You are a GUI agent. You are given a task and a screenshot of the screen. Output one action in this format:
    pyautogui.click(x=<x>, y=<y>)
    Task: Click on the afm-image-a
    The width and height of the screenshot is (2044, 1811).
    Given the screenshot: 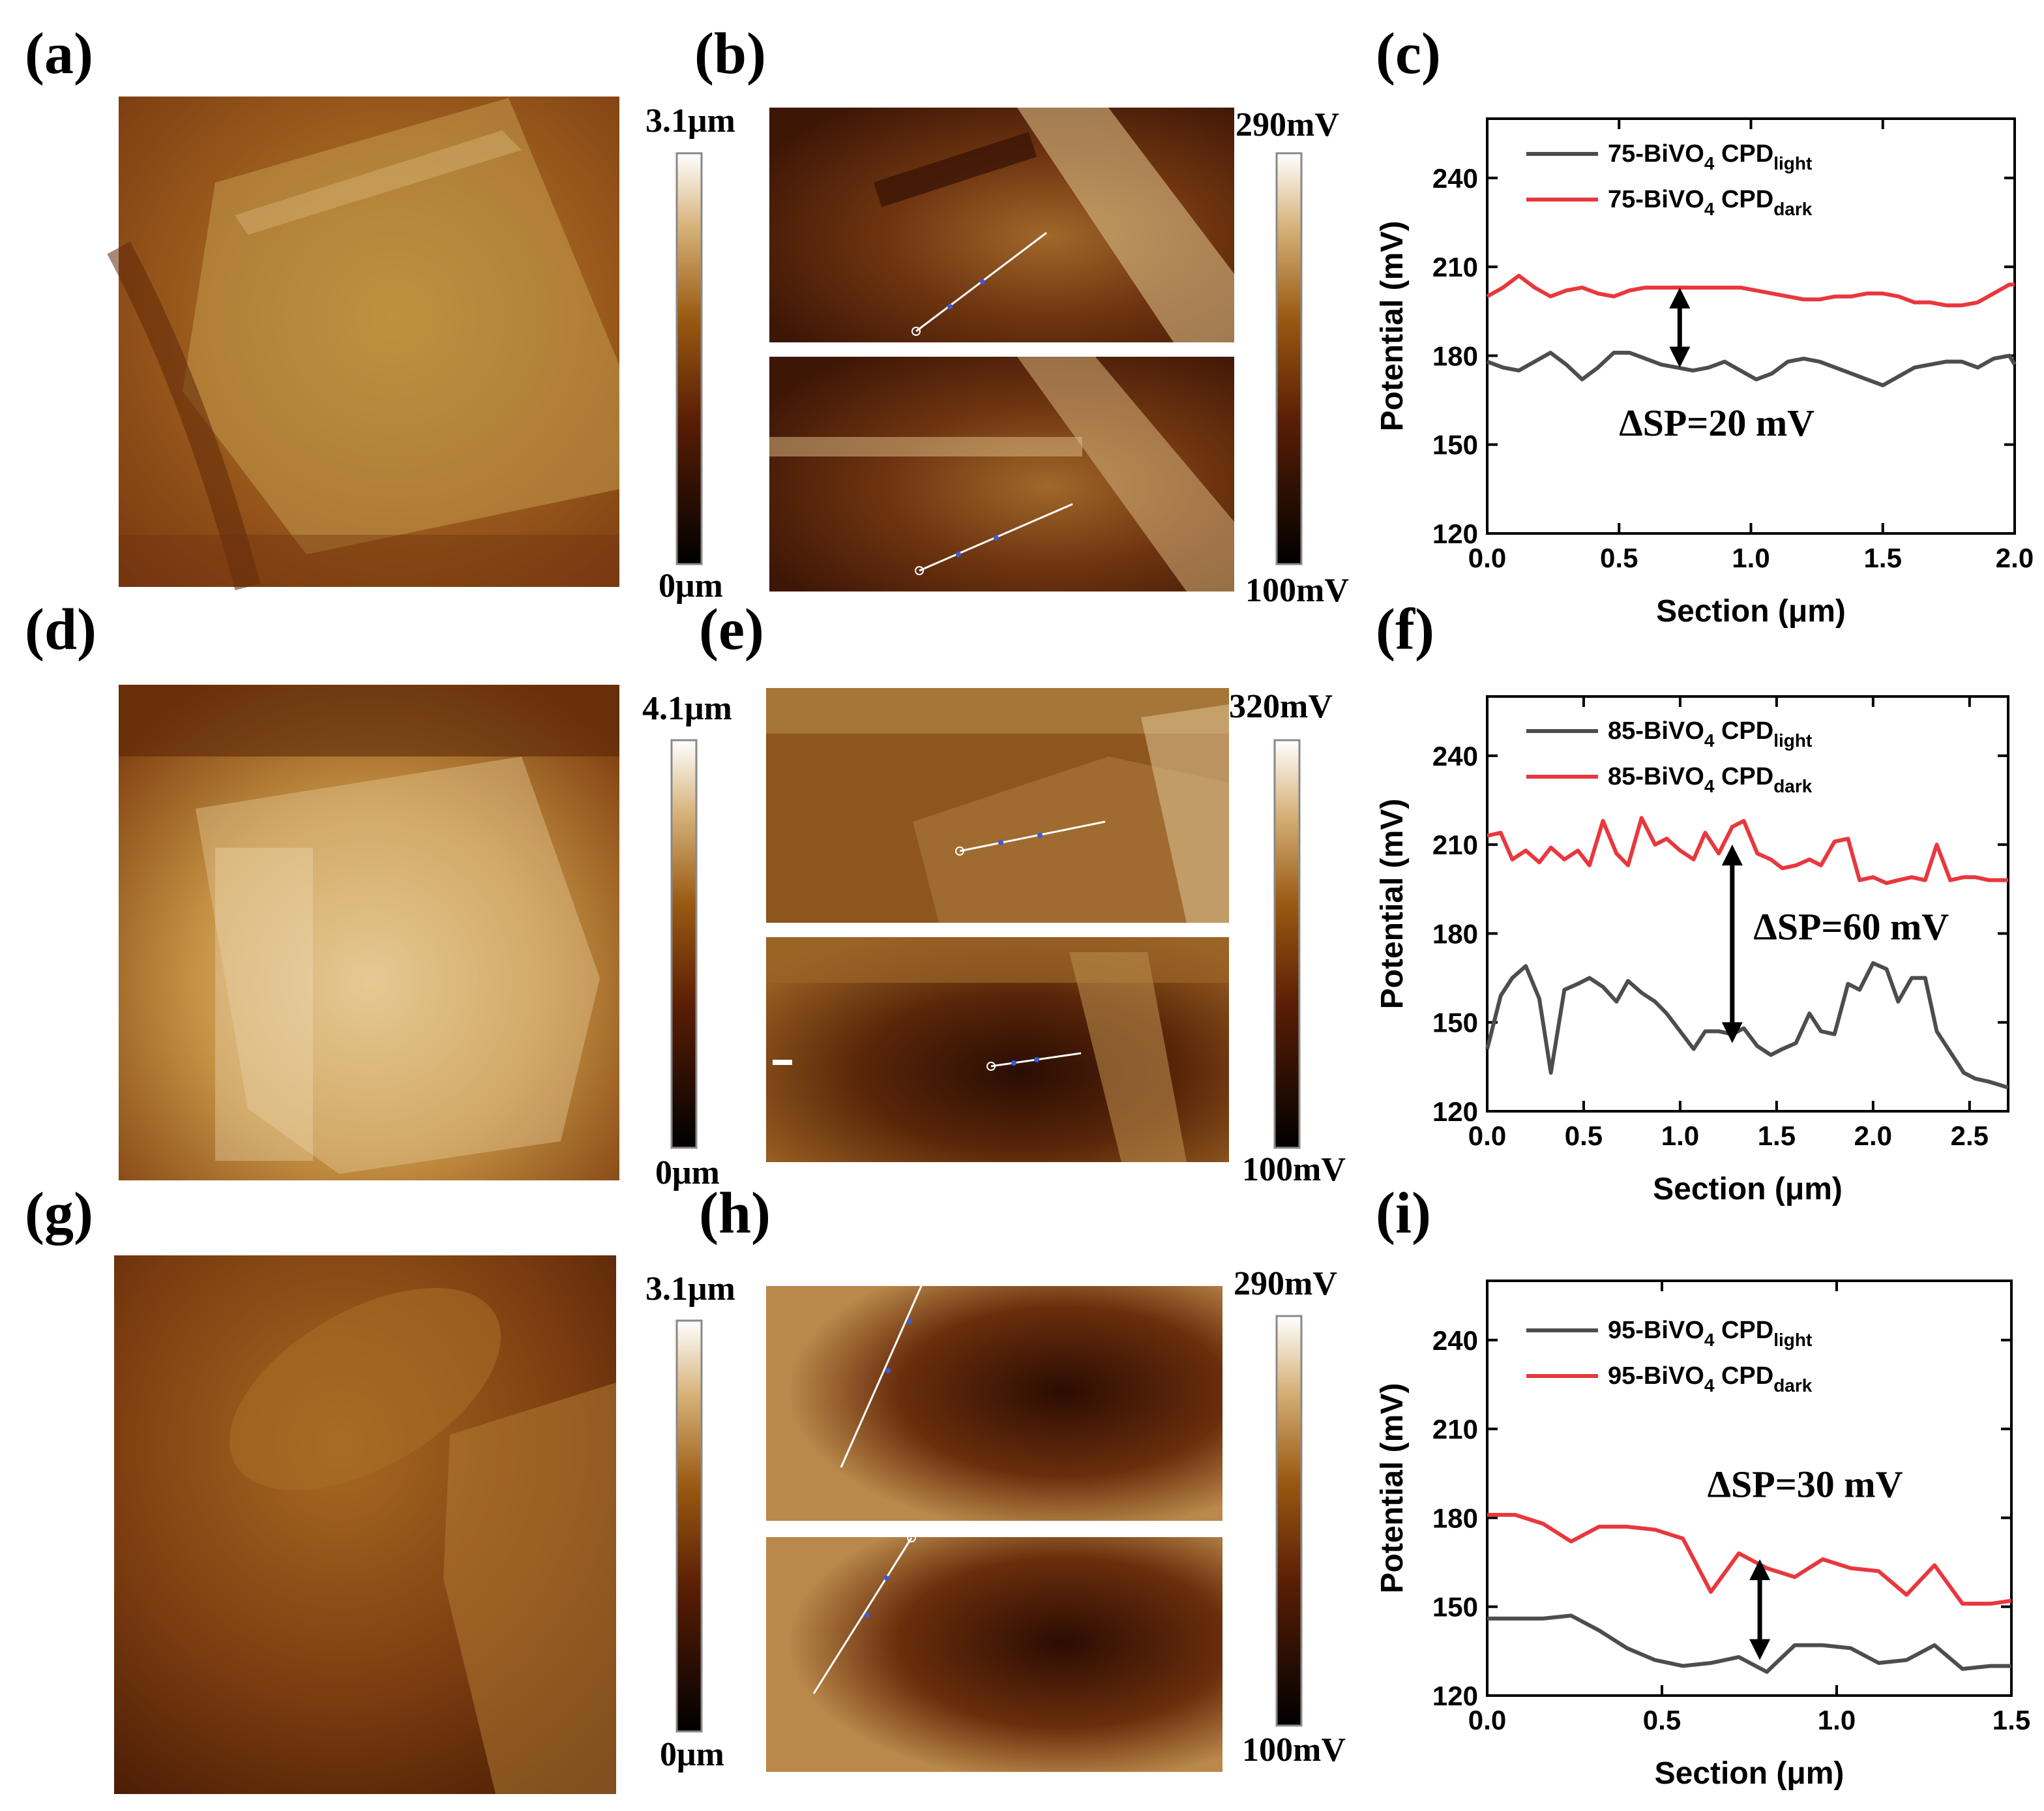 What is the action you would take?
    pyautogui.click(x=363, y=344)
    